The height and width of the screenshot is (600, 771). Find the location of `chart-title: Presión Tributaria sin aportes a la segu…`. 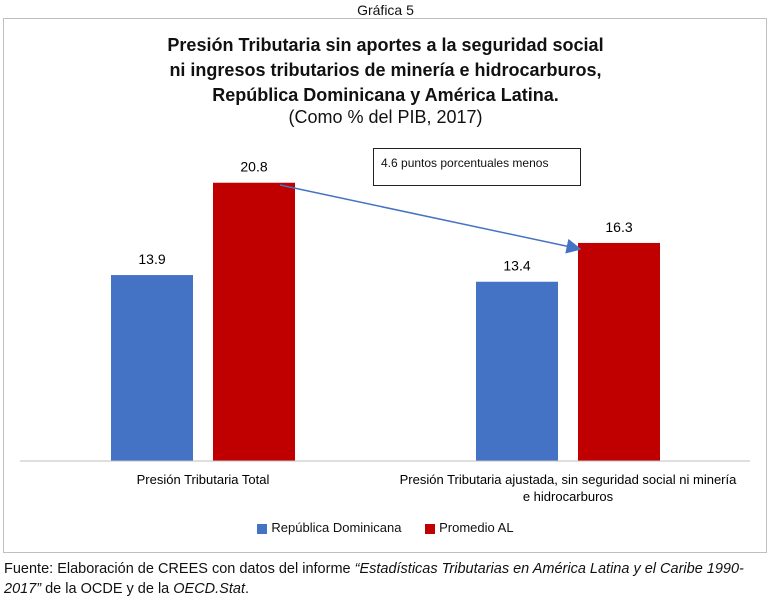

chart-title: Presión Tributaria sin aportes a la segu… is located at coordinates (385, 70).